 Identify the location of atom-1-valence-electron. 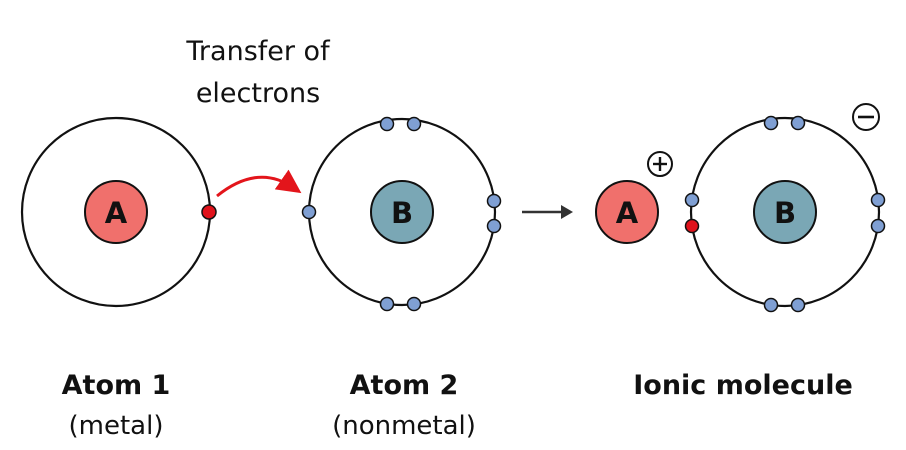
(209, 212).